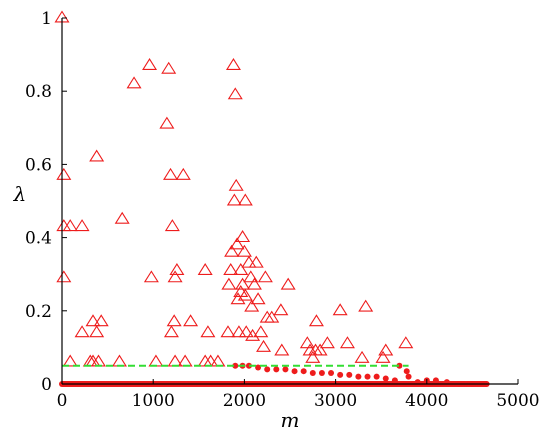  What do you see at coordinates (38, 165) in the screenshot?
I see `y-tick-label: 0.6` at bounding box center [38, 165].